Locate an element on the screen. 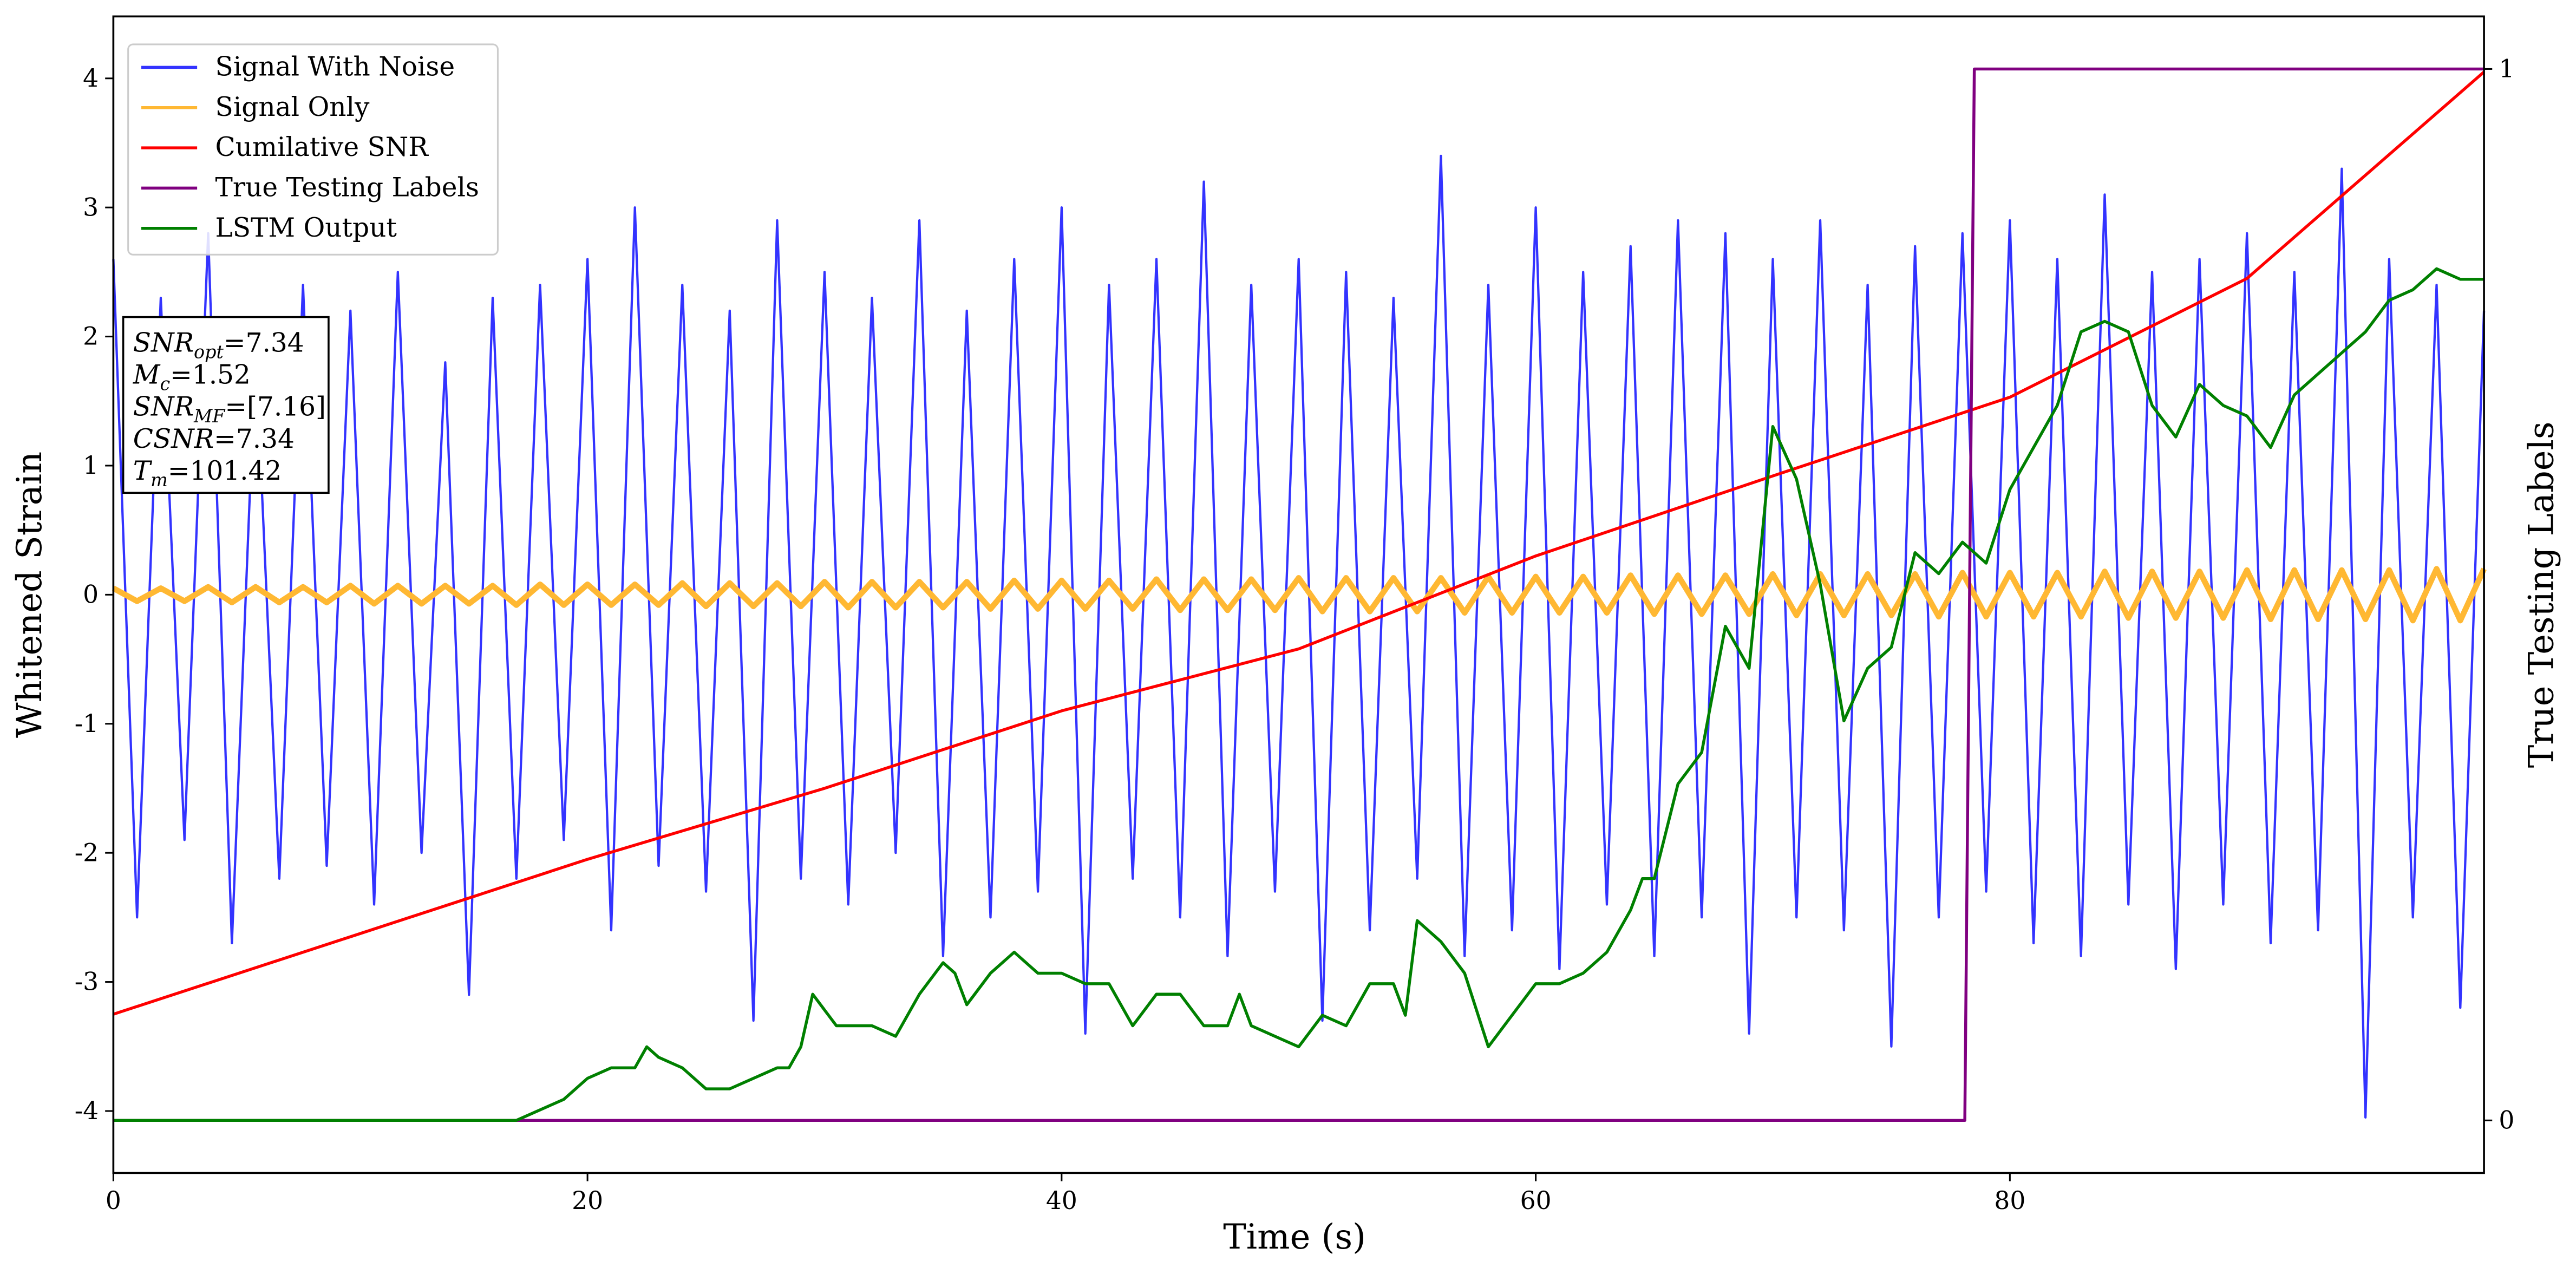 This screenshot has width=2576, height=1274. x-tick-label: 60 is located at coordinates (1536, 1200).